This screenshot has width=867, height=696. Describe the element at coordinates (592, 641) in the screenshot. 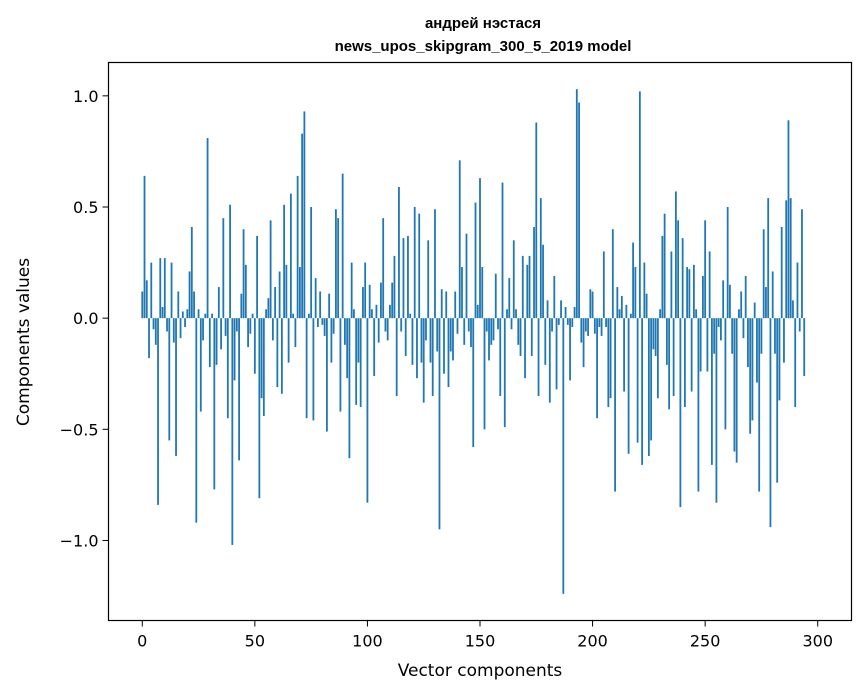

I see `x-tick-label: 200` at that location.